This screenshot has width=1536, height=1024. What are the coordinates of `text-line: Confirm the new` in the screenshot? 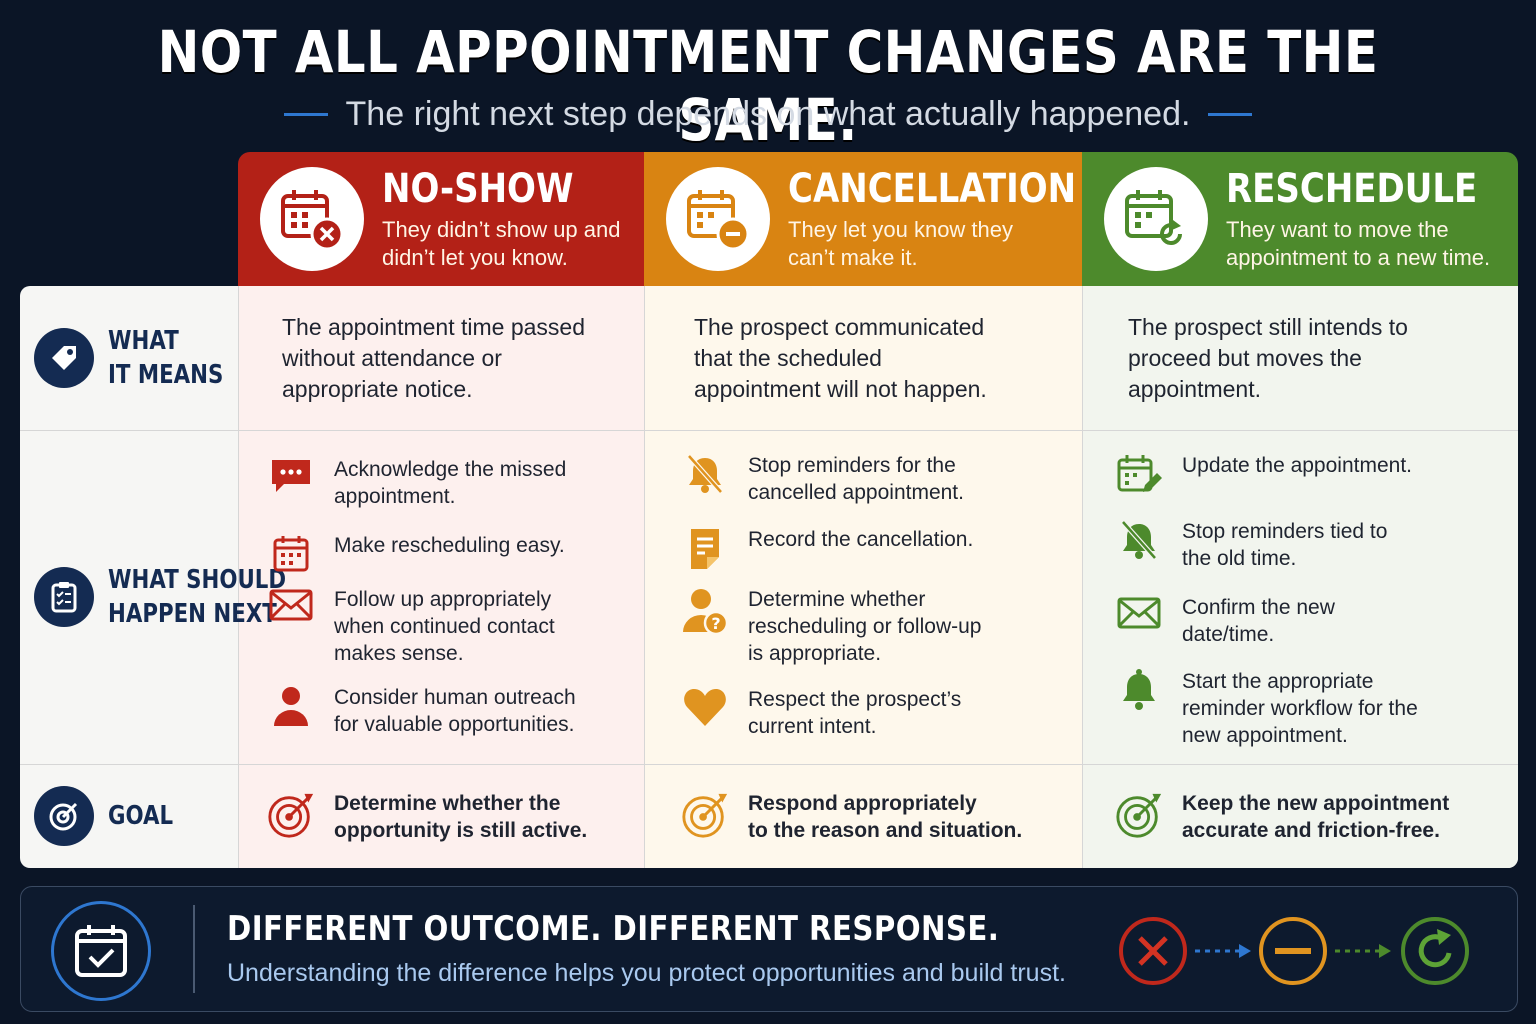 It's located at (1258, 607).